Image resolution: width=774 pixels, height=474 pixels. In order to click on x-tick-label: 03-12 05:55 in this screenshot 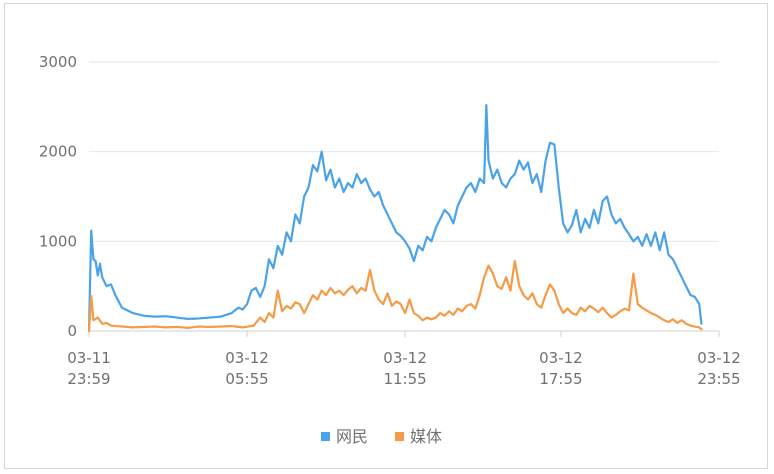, I will do `click(247, 368)`.